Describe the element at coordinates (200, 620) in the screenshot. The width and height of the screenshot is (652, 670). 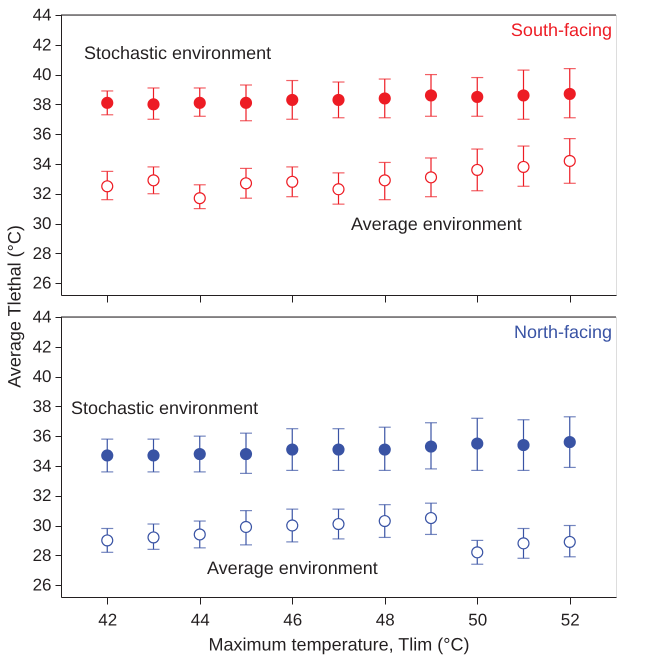
I see `x-tick-label: 44` at that location.